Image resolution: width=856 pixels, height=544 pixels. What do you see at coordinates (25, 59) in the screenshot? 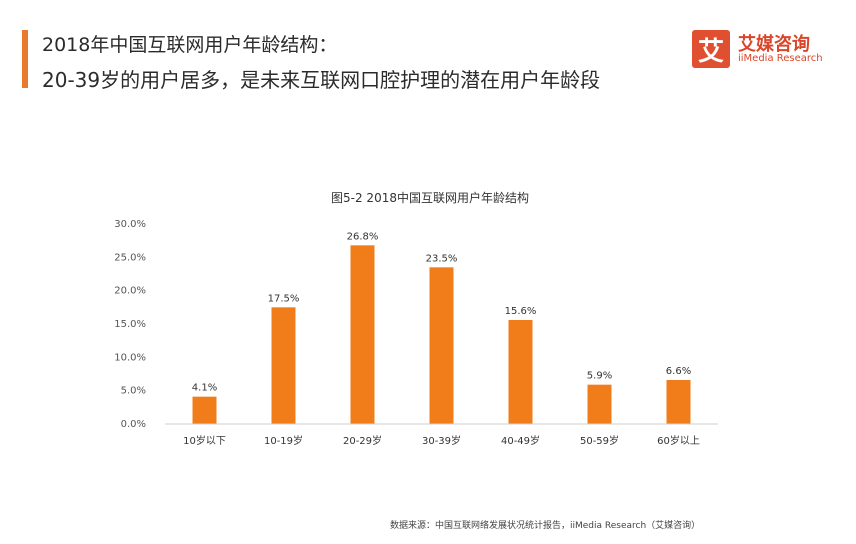
I see `accent-bar` at bounding box center [25, 59].